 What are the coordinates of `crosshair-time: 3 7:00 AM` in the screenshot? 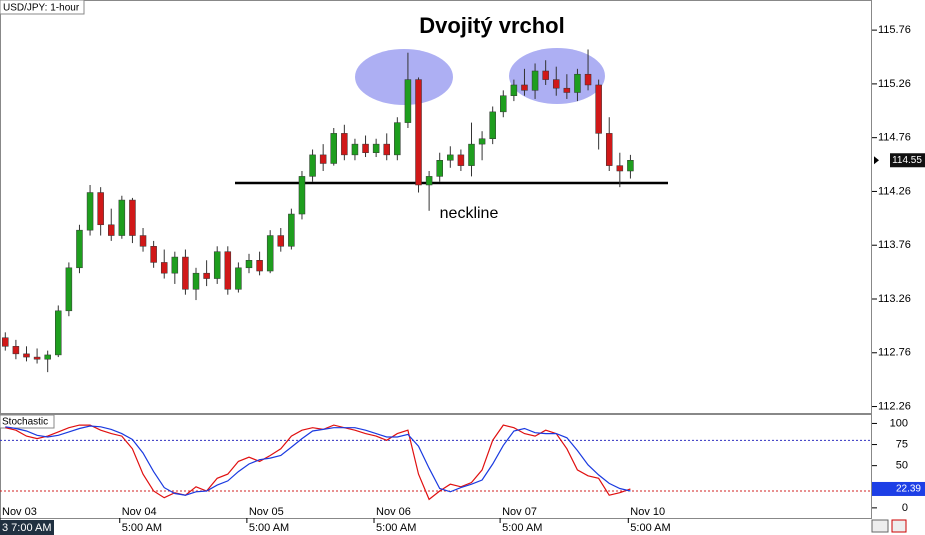 It's located at (27, 528).